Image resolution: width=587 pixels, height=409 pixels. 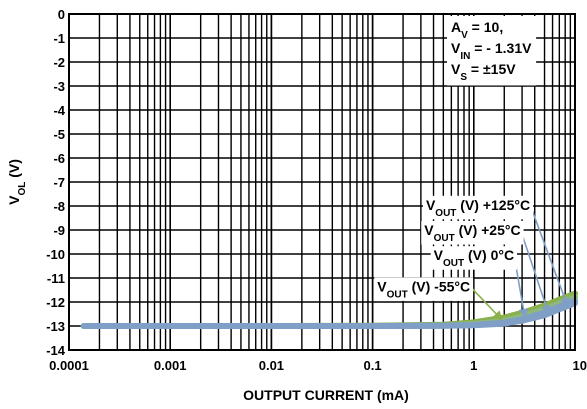 I want to click on series-label: VOUT (V) -55°C, so click(x=424, y=289).